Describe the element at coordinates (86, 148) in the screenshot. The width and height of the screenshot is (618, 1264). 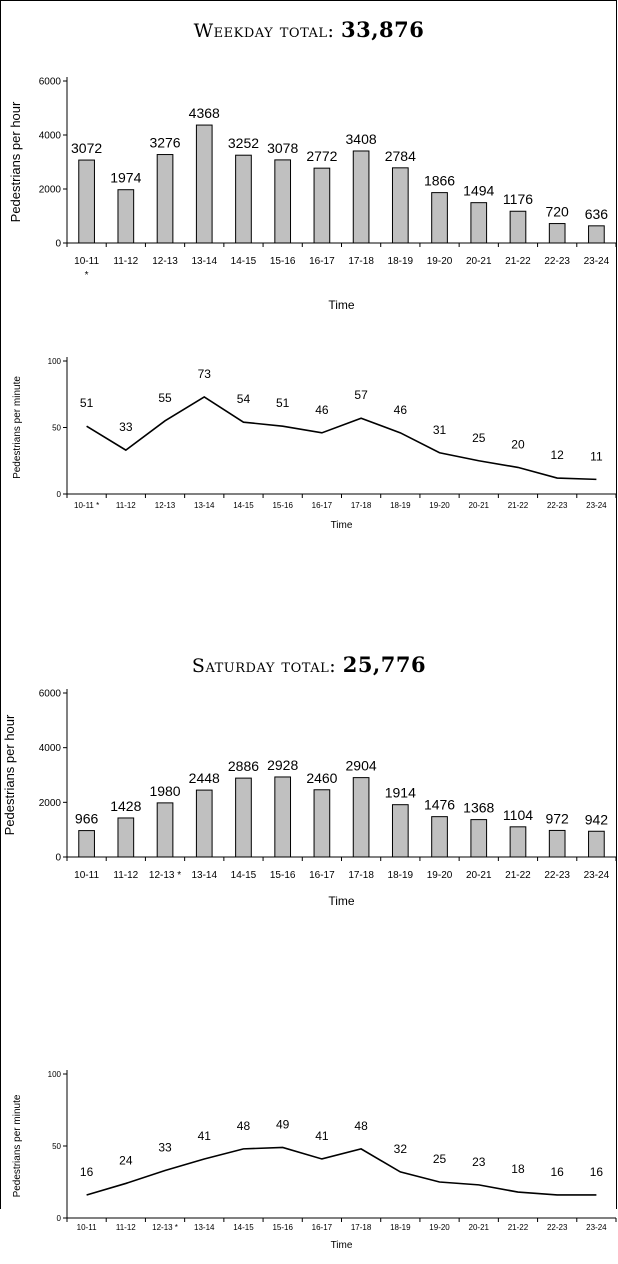
I see `bar-value-label: 3072` at that location.